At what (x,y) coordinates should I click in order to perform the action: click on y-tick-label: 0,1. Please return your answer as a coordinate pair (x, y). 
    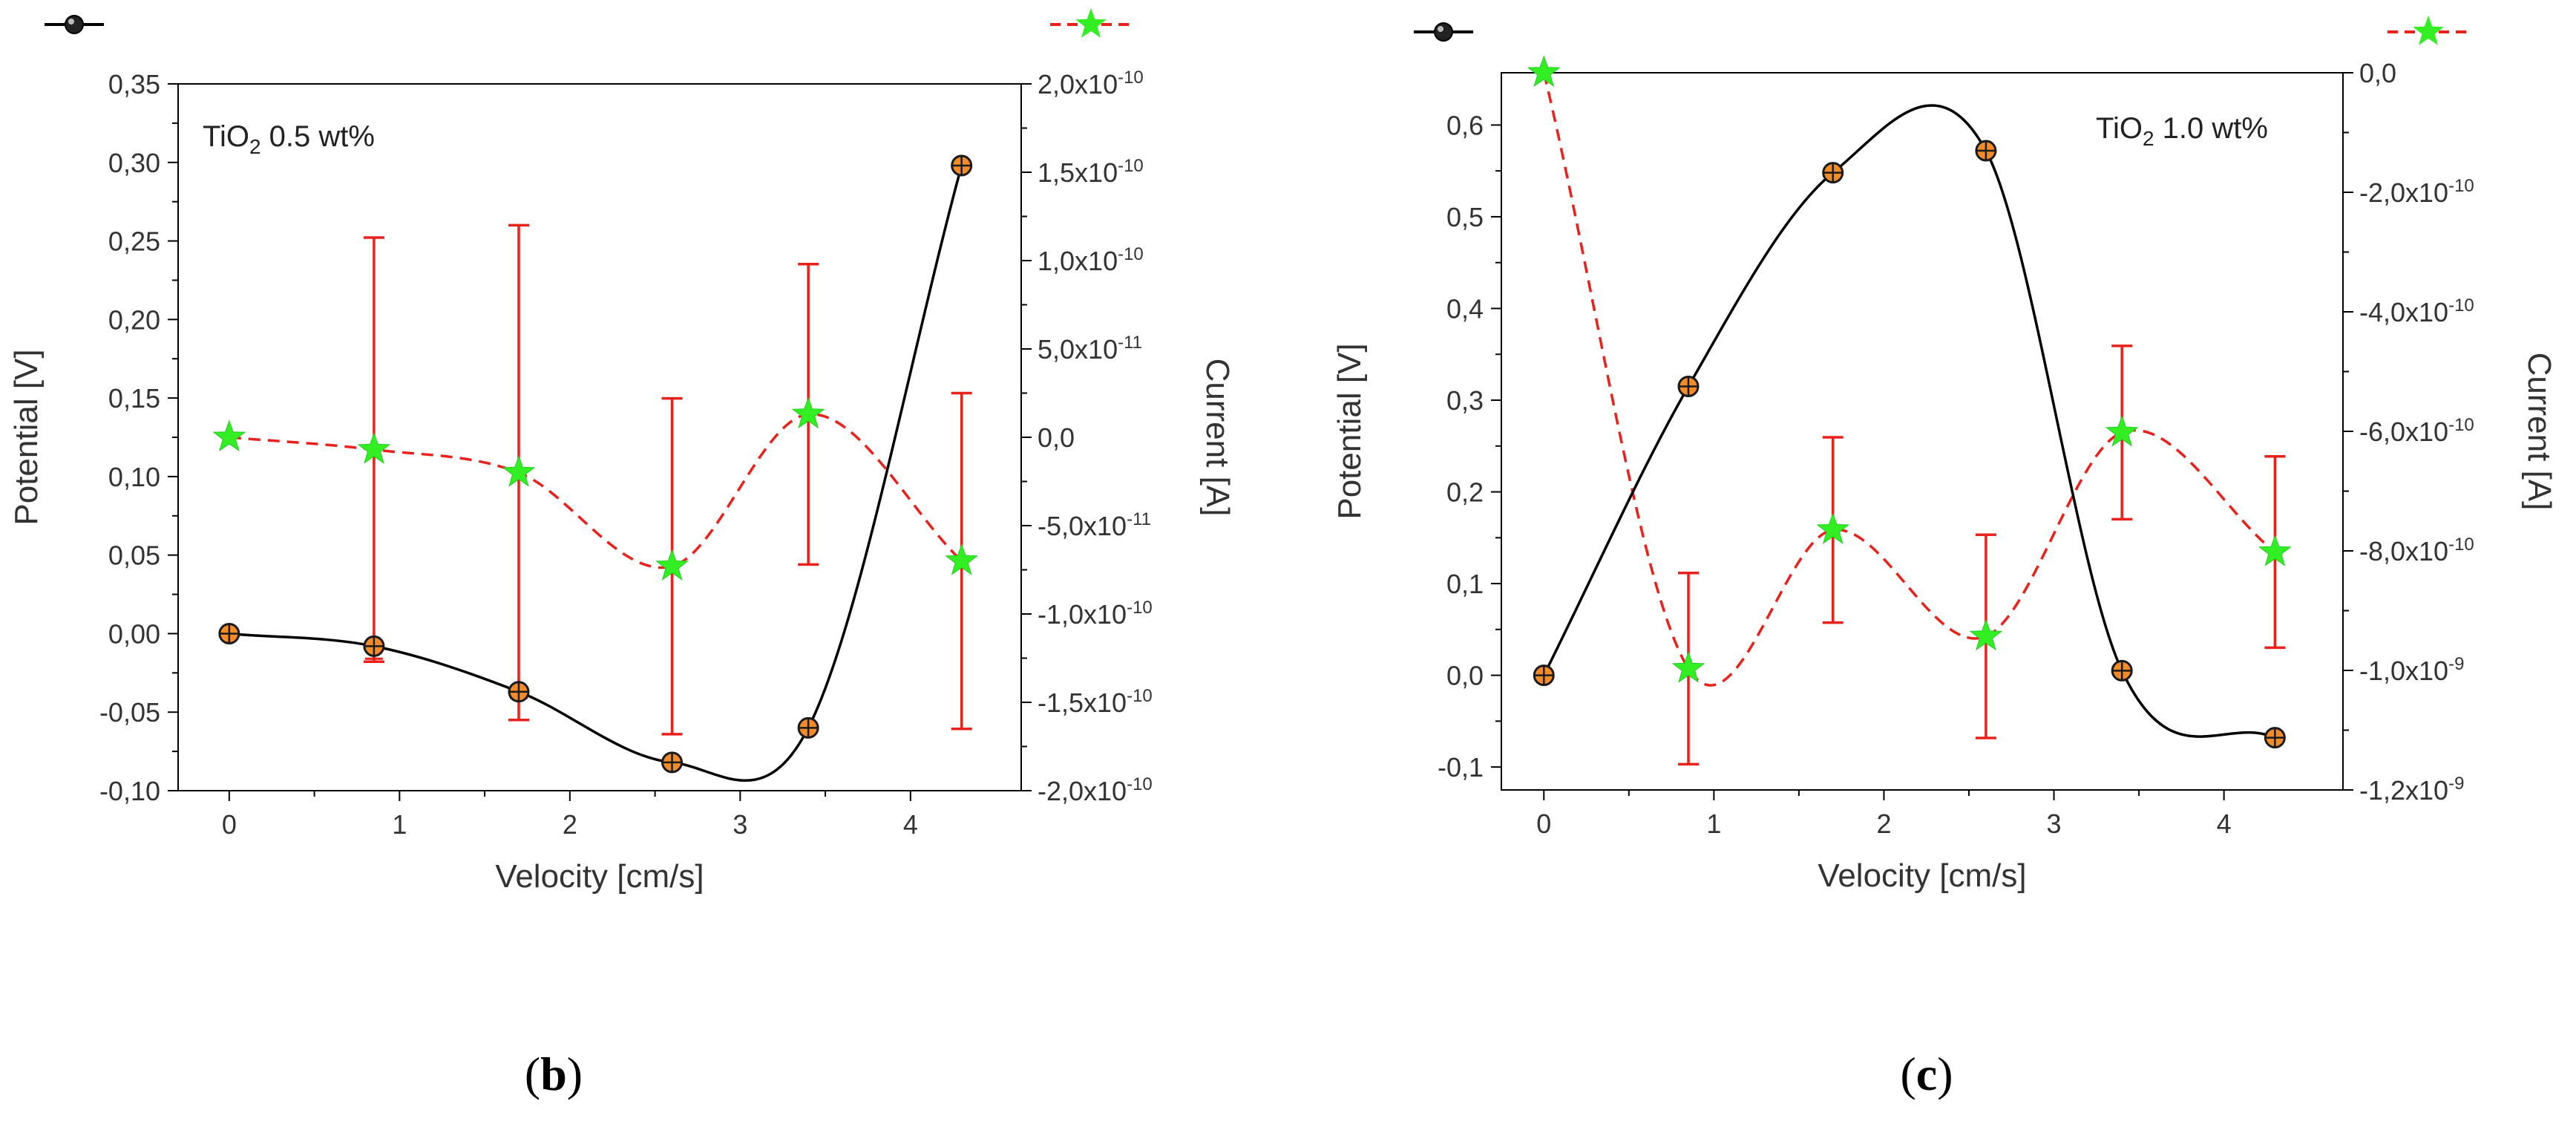
    Looking at the image, I should click on (1465, 584).